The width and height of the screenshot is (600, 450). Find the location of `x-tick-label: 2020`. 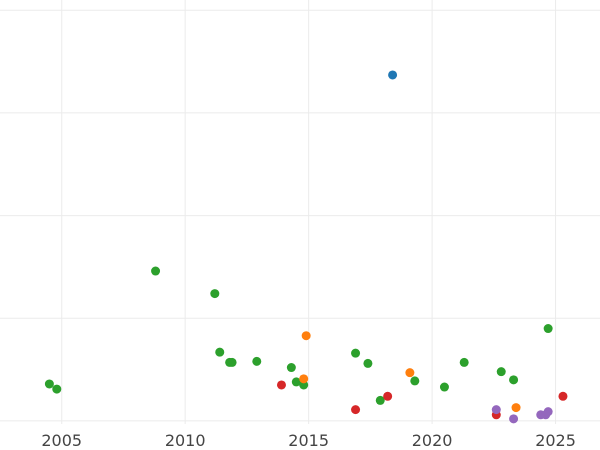

x-tick-label: 2020 is located at coordinates (432, 440).